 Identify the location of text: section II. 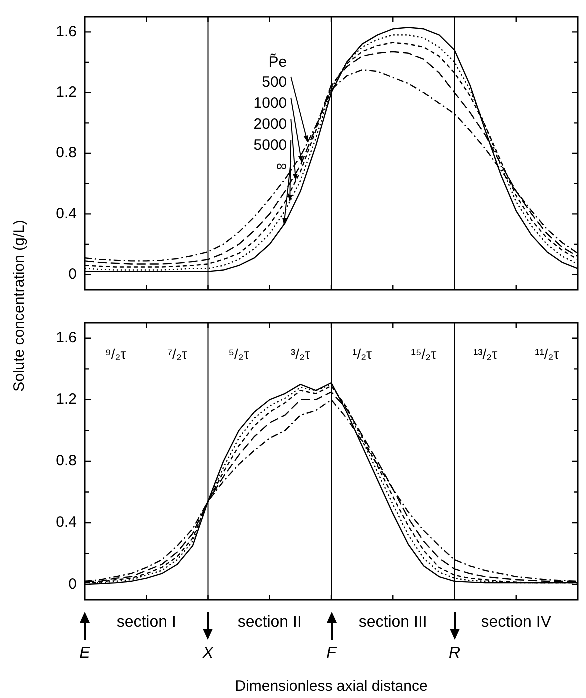
(269, 623).